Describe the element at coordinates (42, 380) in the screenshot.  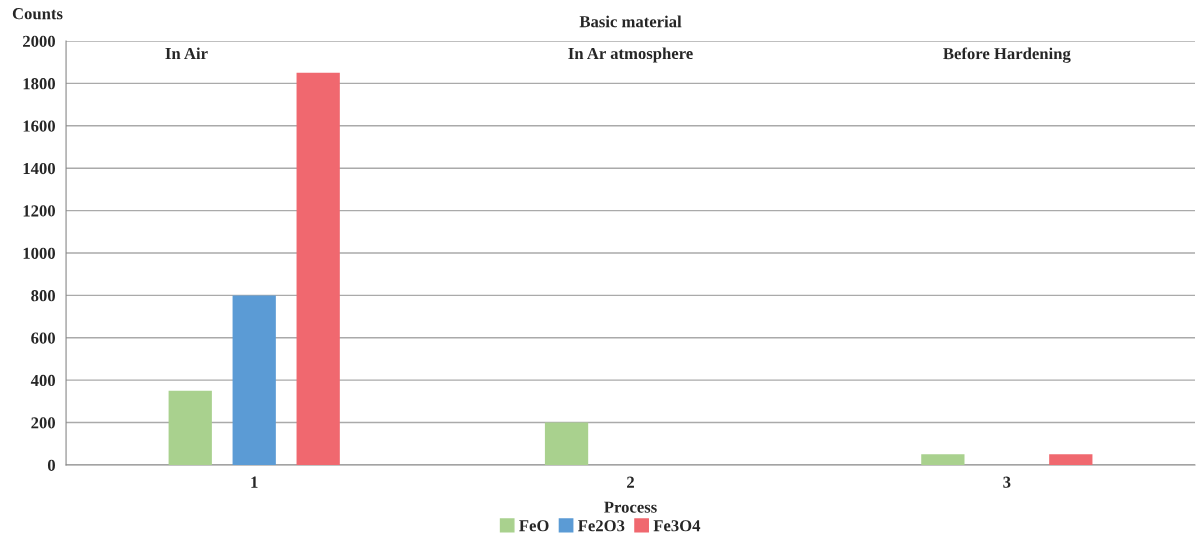
I see `y-tick-label: 400` at that location.